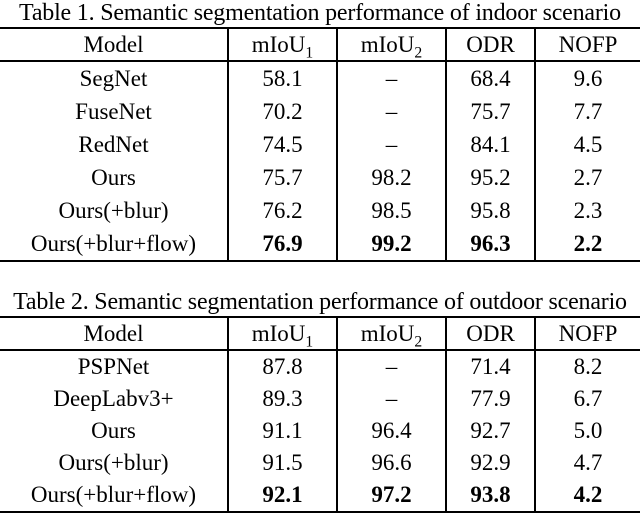 This screenshot has width=640, height=516. I want to click on table-row: RedNet 74.5–84.1 4.5, so click(320, 144).